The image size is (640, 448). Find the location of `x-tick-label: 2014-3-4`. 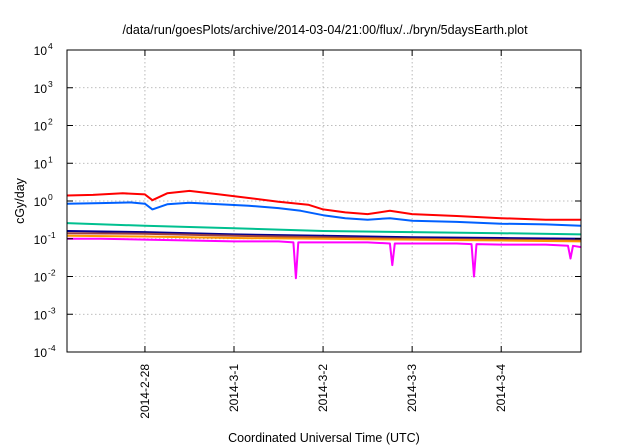

x-tick-label: 2014-3-4 is located at coordinates (501, 388).